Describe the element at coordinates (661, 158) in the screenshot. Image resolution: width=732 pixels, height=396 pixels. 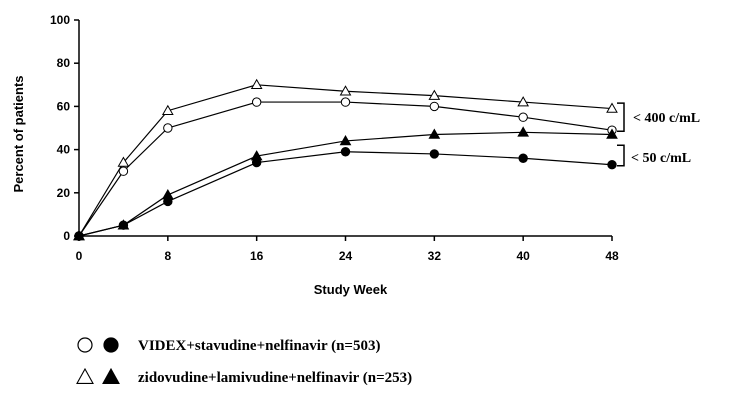
I see `annotation-50-label: < 50 c/mL` at that location.